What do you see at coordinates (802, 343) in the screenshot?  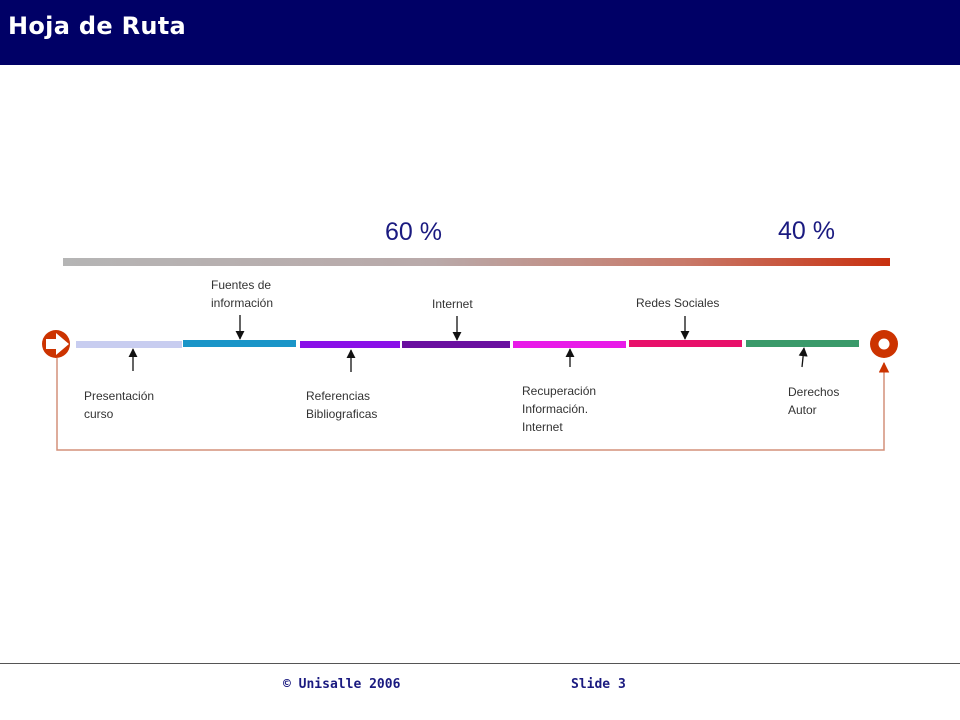 I see `step-segment-derechos` at bounding box center [802, 343].